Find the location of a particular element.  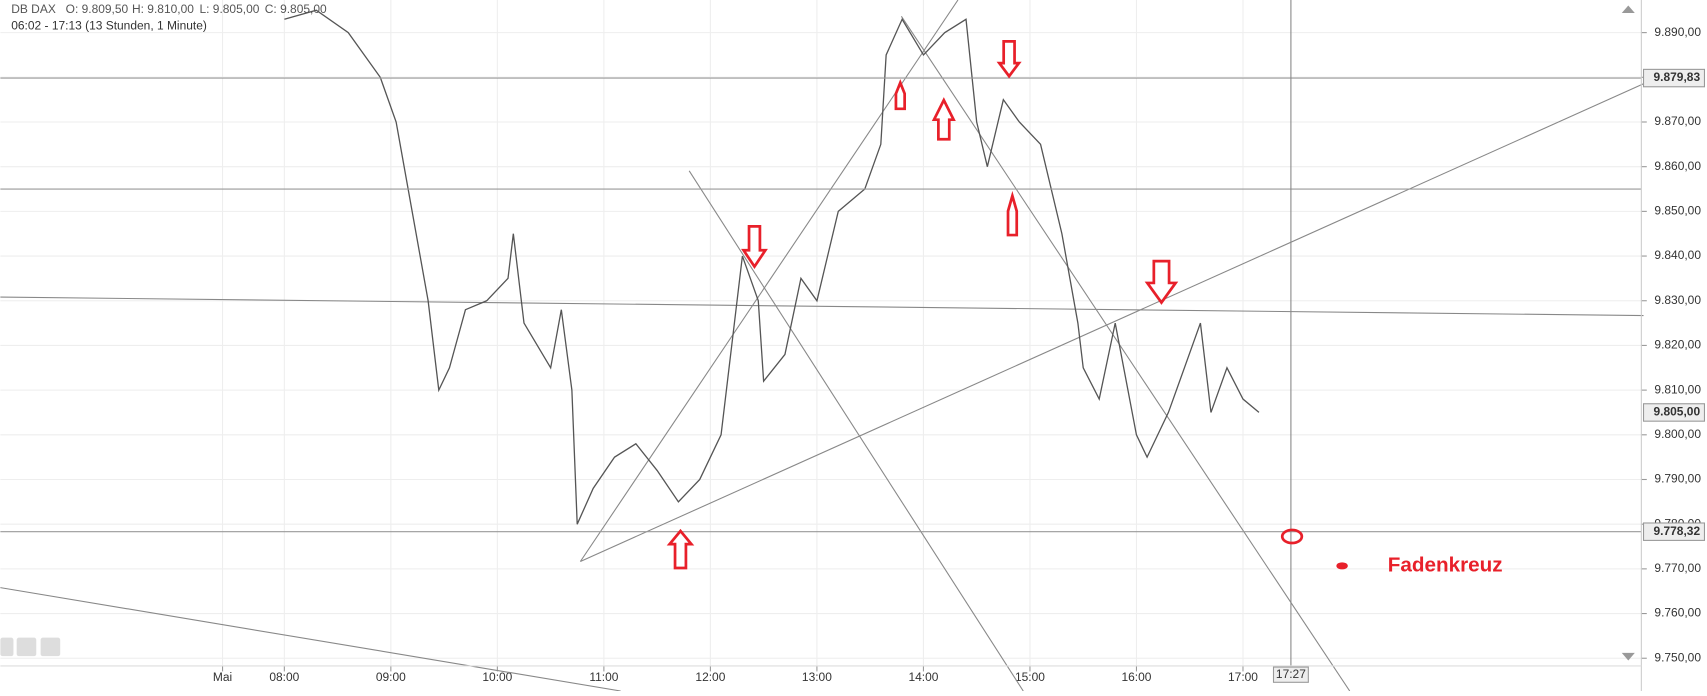

y-tick-label: 9.860,00 is located at coordinates (1677, 166).